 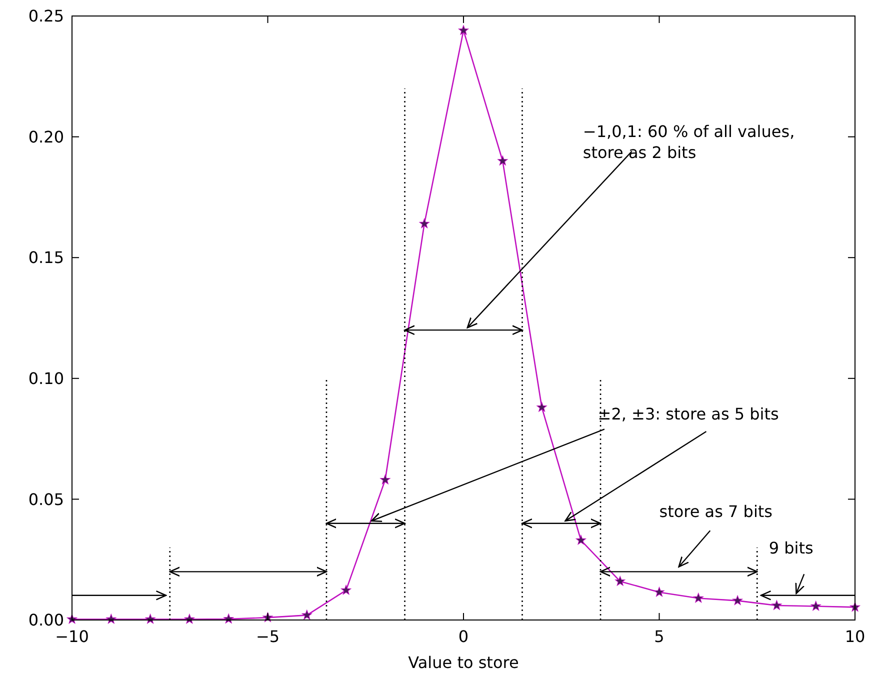 What do you see at coordinates (46, 258) in the screenshot?
I see `y-tick-label: 0.15` at bounding box center [46, 258].